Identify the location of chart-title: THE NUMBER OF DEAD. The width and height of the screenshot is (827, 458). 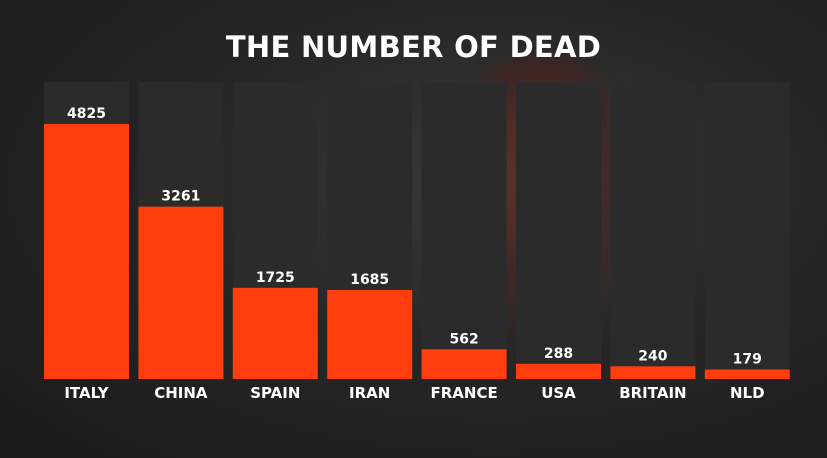
(413, 47).